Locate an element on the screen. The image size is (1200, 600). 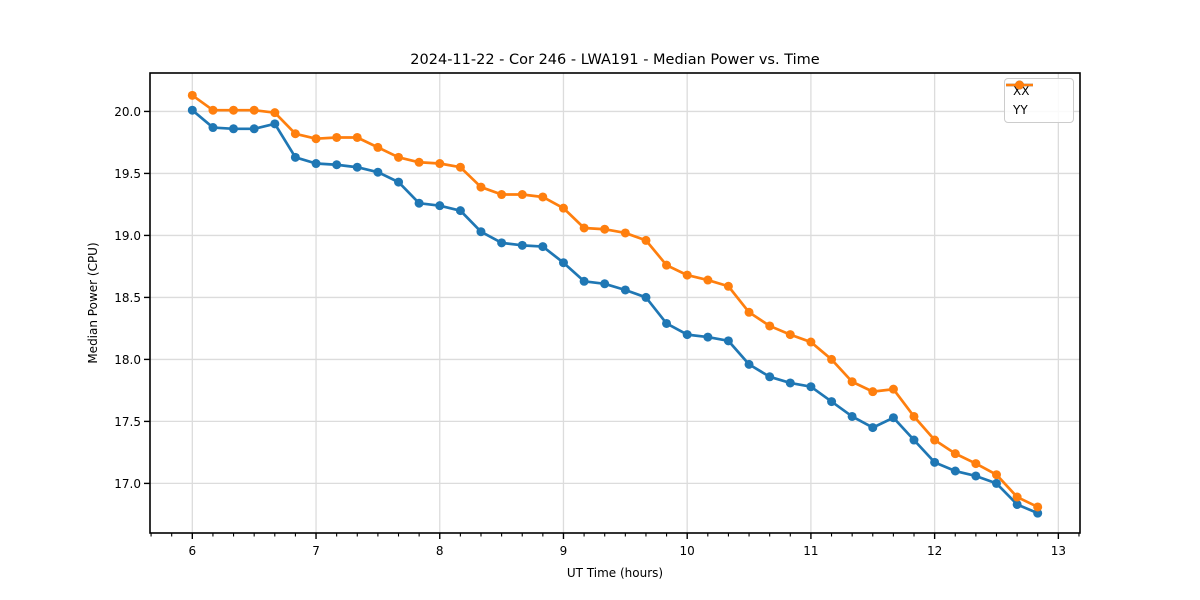
legend-item-yy: YY is located at coordinates (1039, 98).